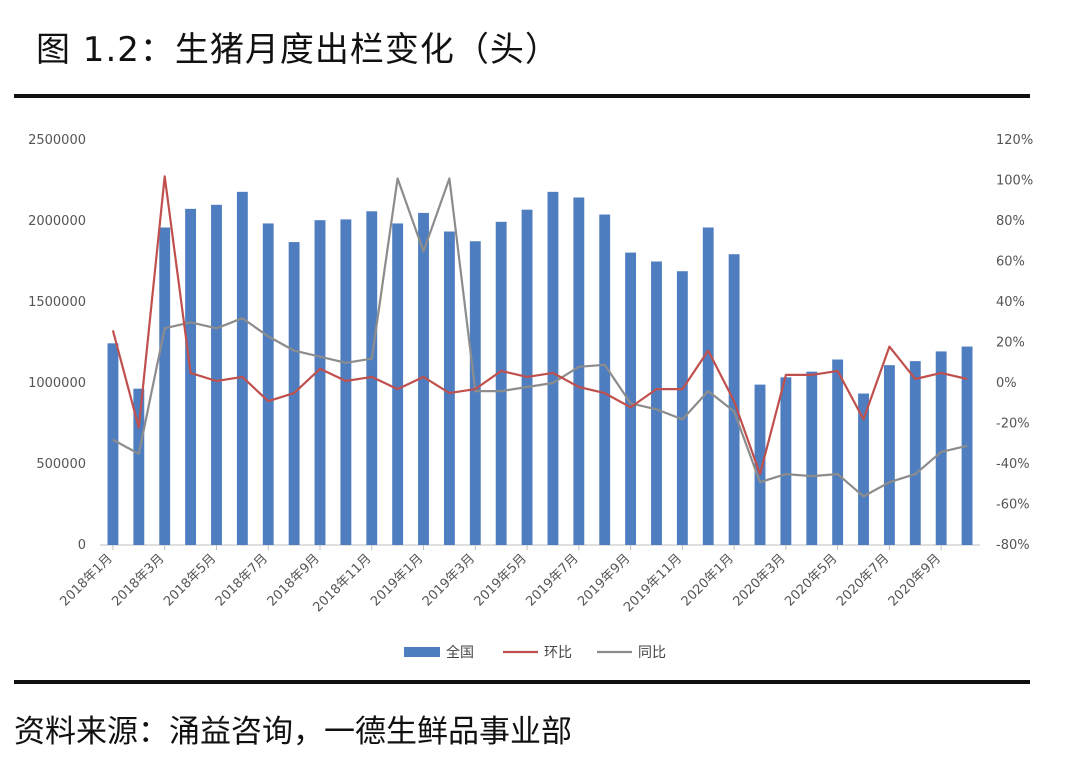 This screenshot has height=760, width=1080. I want to click on x-tick-label: 2019年5月, so click(501, 580).